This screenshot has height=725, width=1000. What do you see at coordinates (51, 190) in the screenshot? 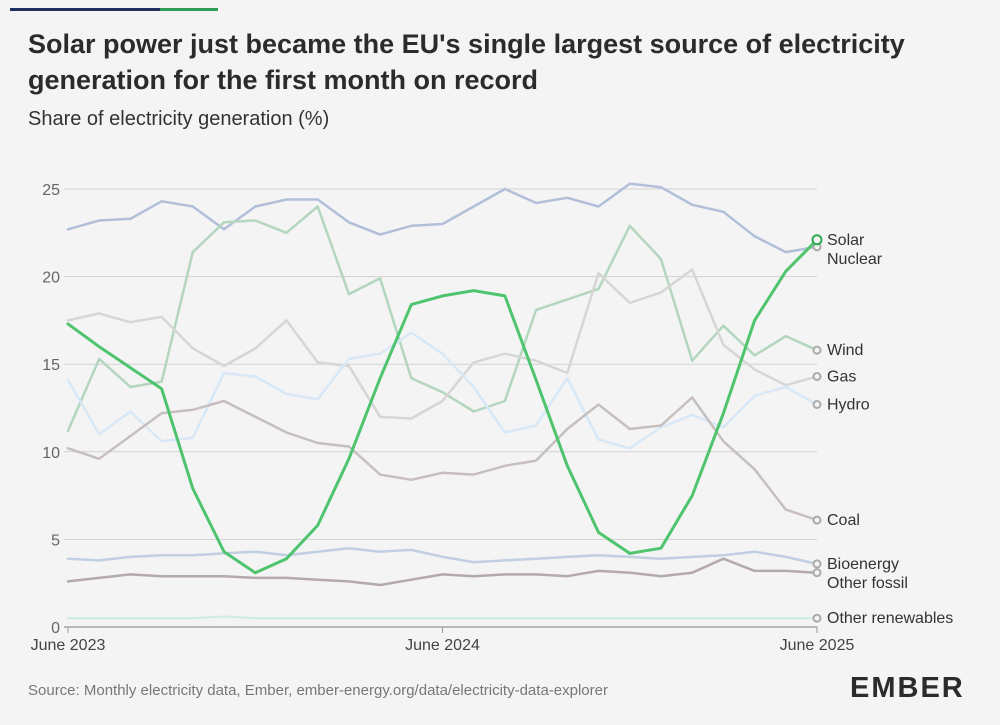
I see `y-tick-label-25: 25` at bounding box center [51, 190].